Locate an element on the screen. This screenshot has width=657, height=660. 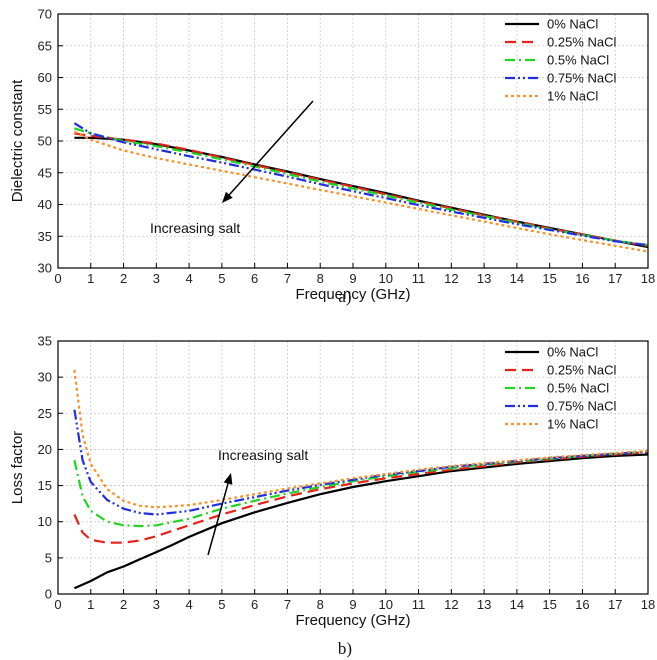
y-axis-label: Dielectric constant is located at coordinates (17, 140).